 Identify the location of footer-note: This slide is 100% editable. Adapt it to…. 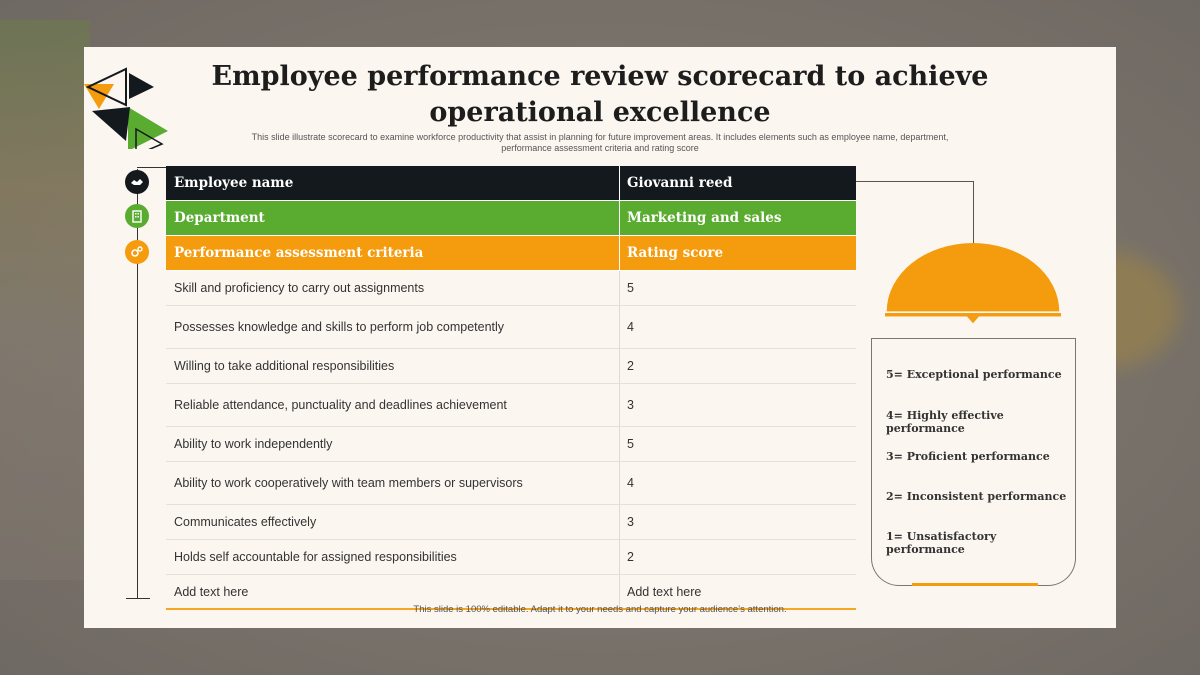
(600, 609).